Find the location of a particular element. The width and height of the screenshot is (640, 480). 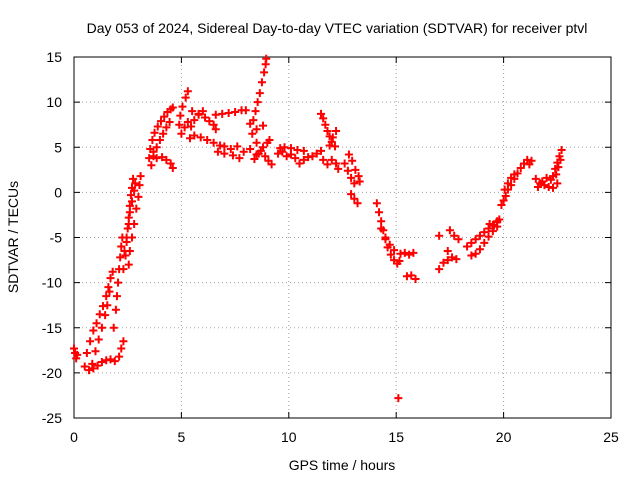

x-tick-label: 20 is located at coordinates (504, 437).